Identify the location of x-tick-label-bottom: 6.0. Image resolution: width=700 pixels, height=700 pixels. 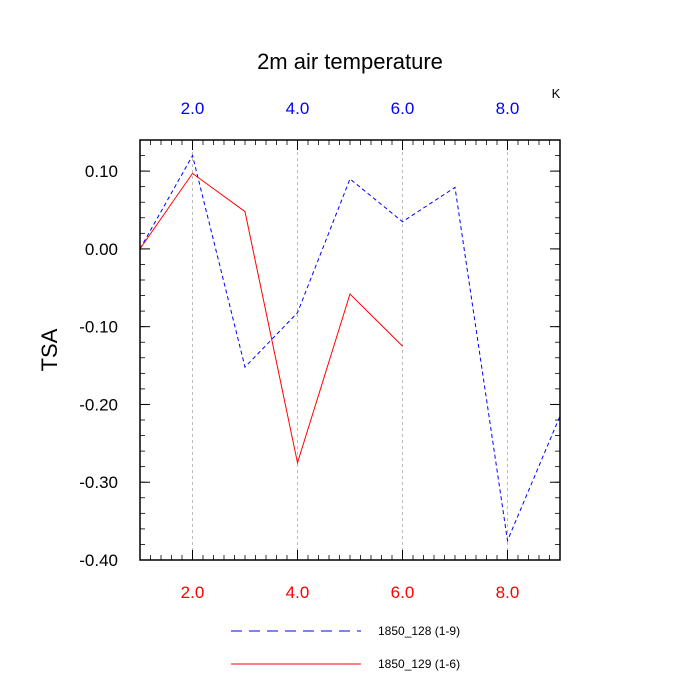
(403, 592).